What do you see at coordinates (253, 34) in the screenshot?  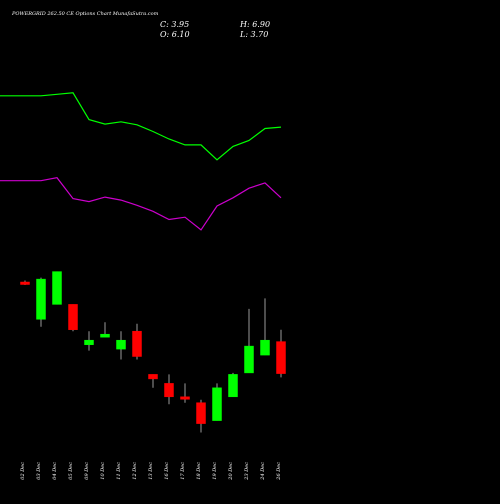 I see `low-value: L: 3.70` at bounding box center [253, 34].